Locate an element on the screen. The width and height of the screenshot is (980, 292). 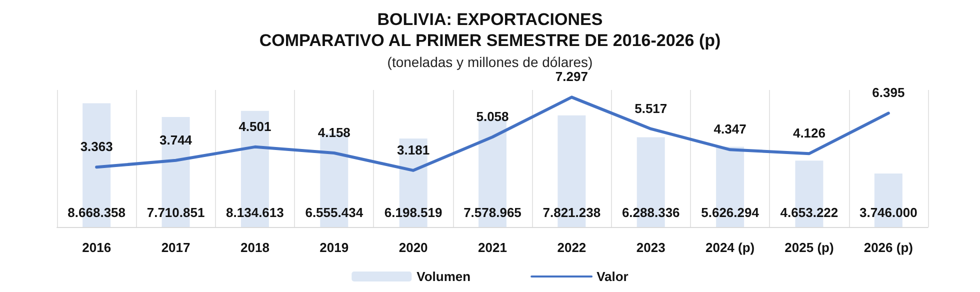
chart-title: BOLIVIA: EXPORTACIONES COMPARATIVO AL PRIMER SEMESTRE DE 2016-2026 (p) is located at coordinates (490, 30).